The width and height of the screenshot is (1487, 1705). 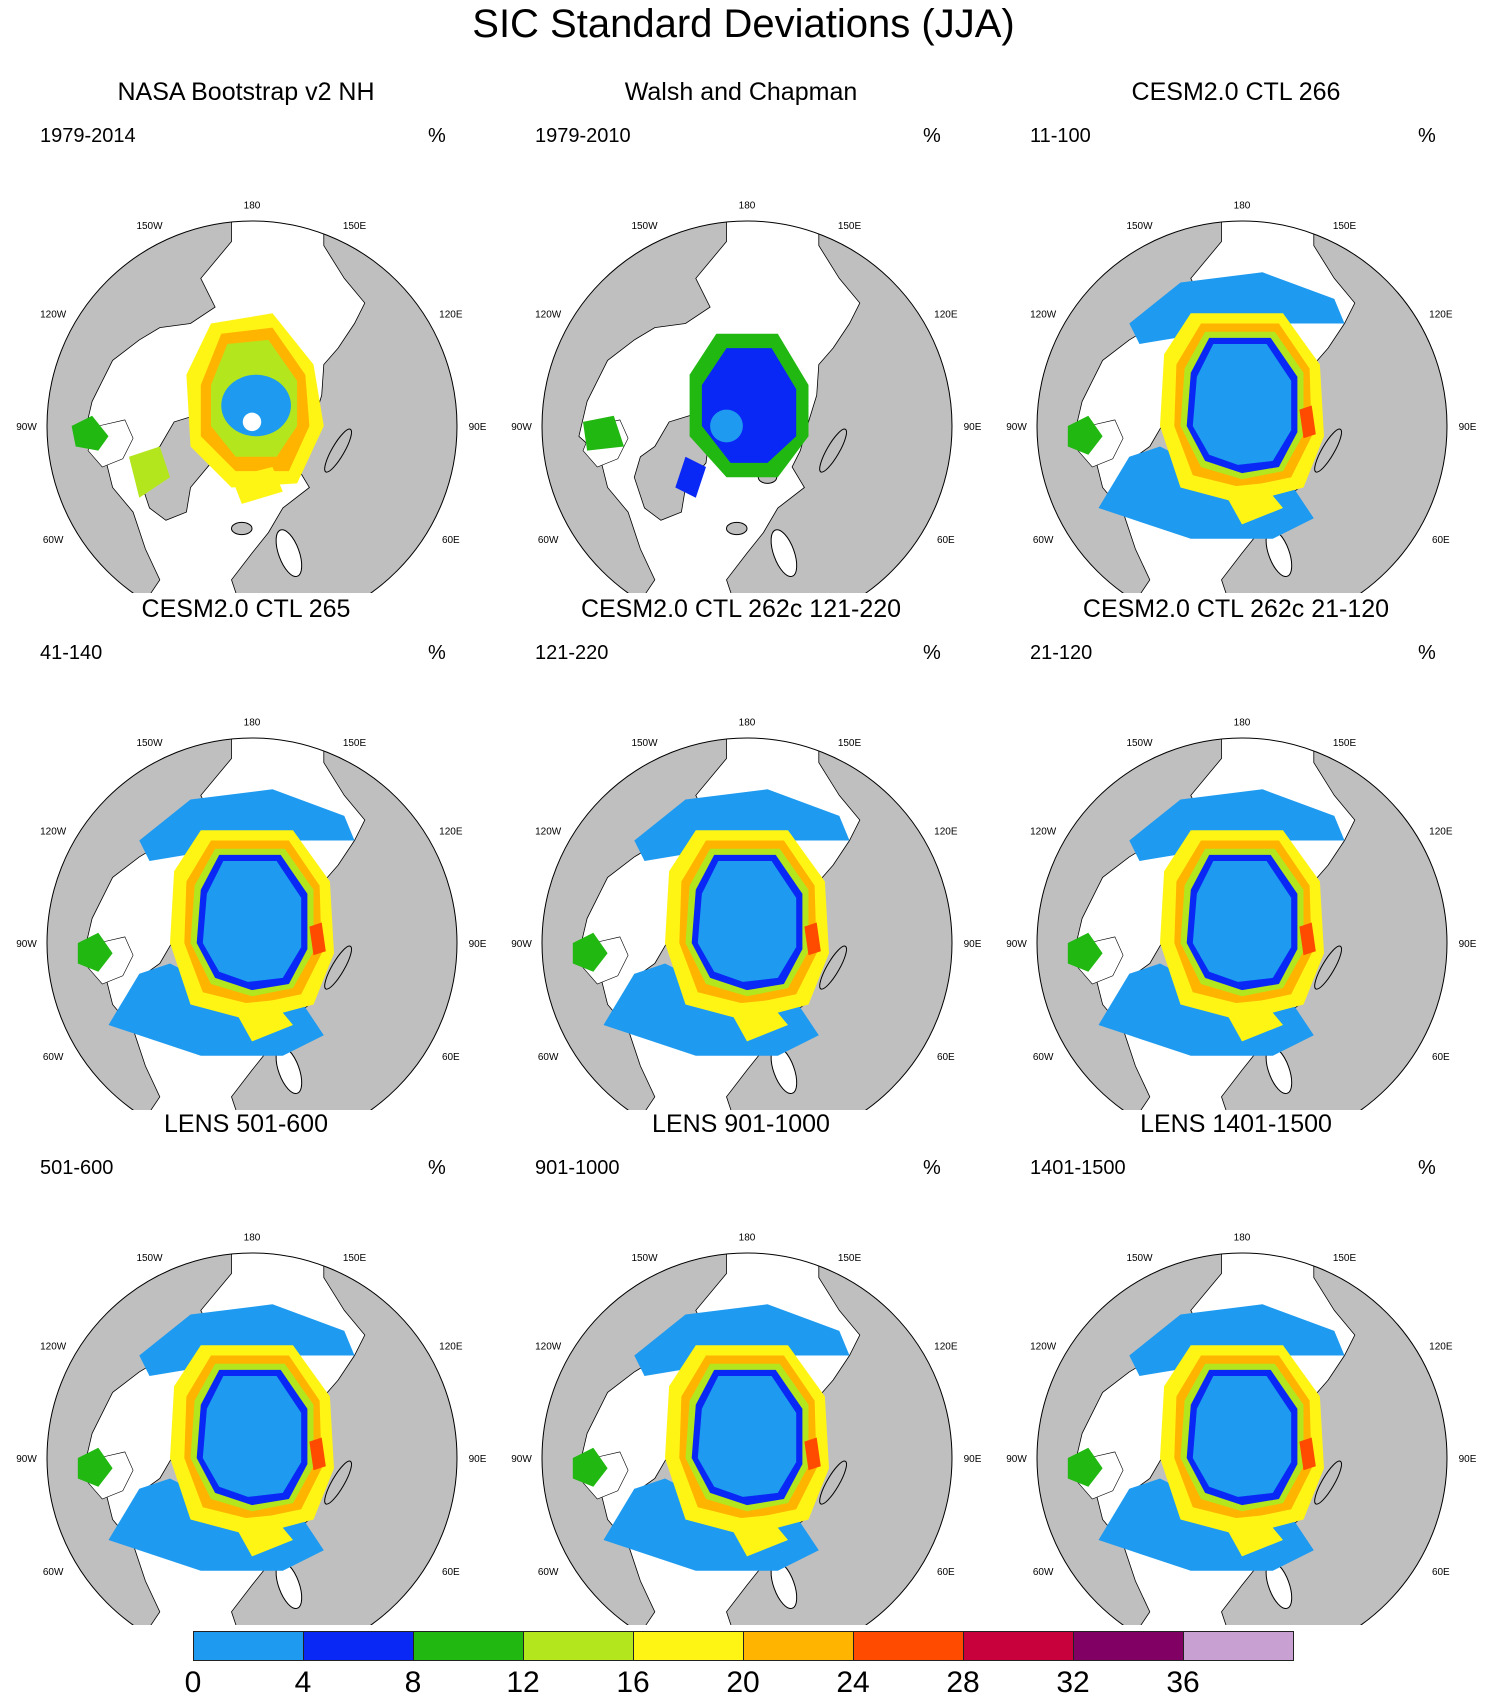 I want to click on baffin-bay-sd, so click(x=149, y=472).